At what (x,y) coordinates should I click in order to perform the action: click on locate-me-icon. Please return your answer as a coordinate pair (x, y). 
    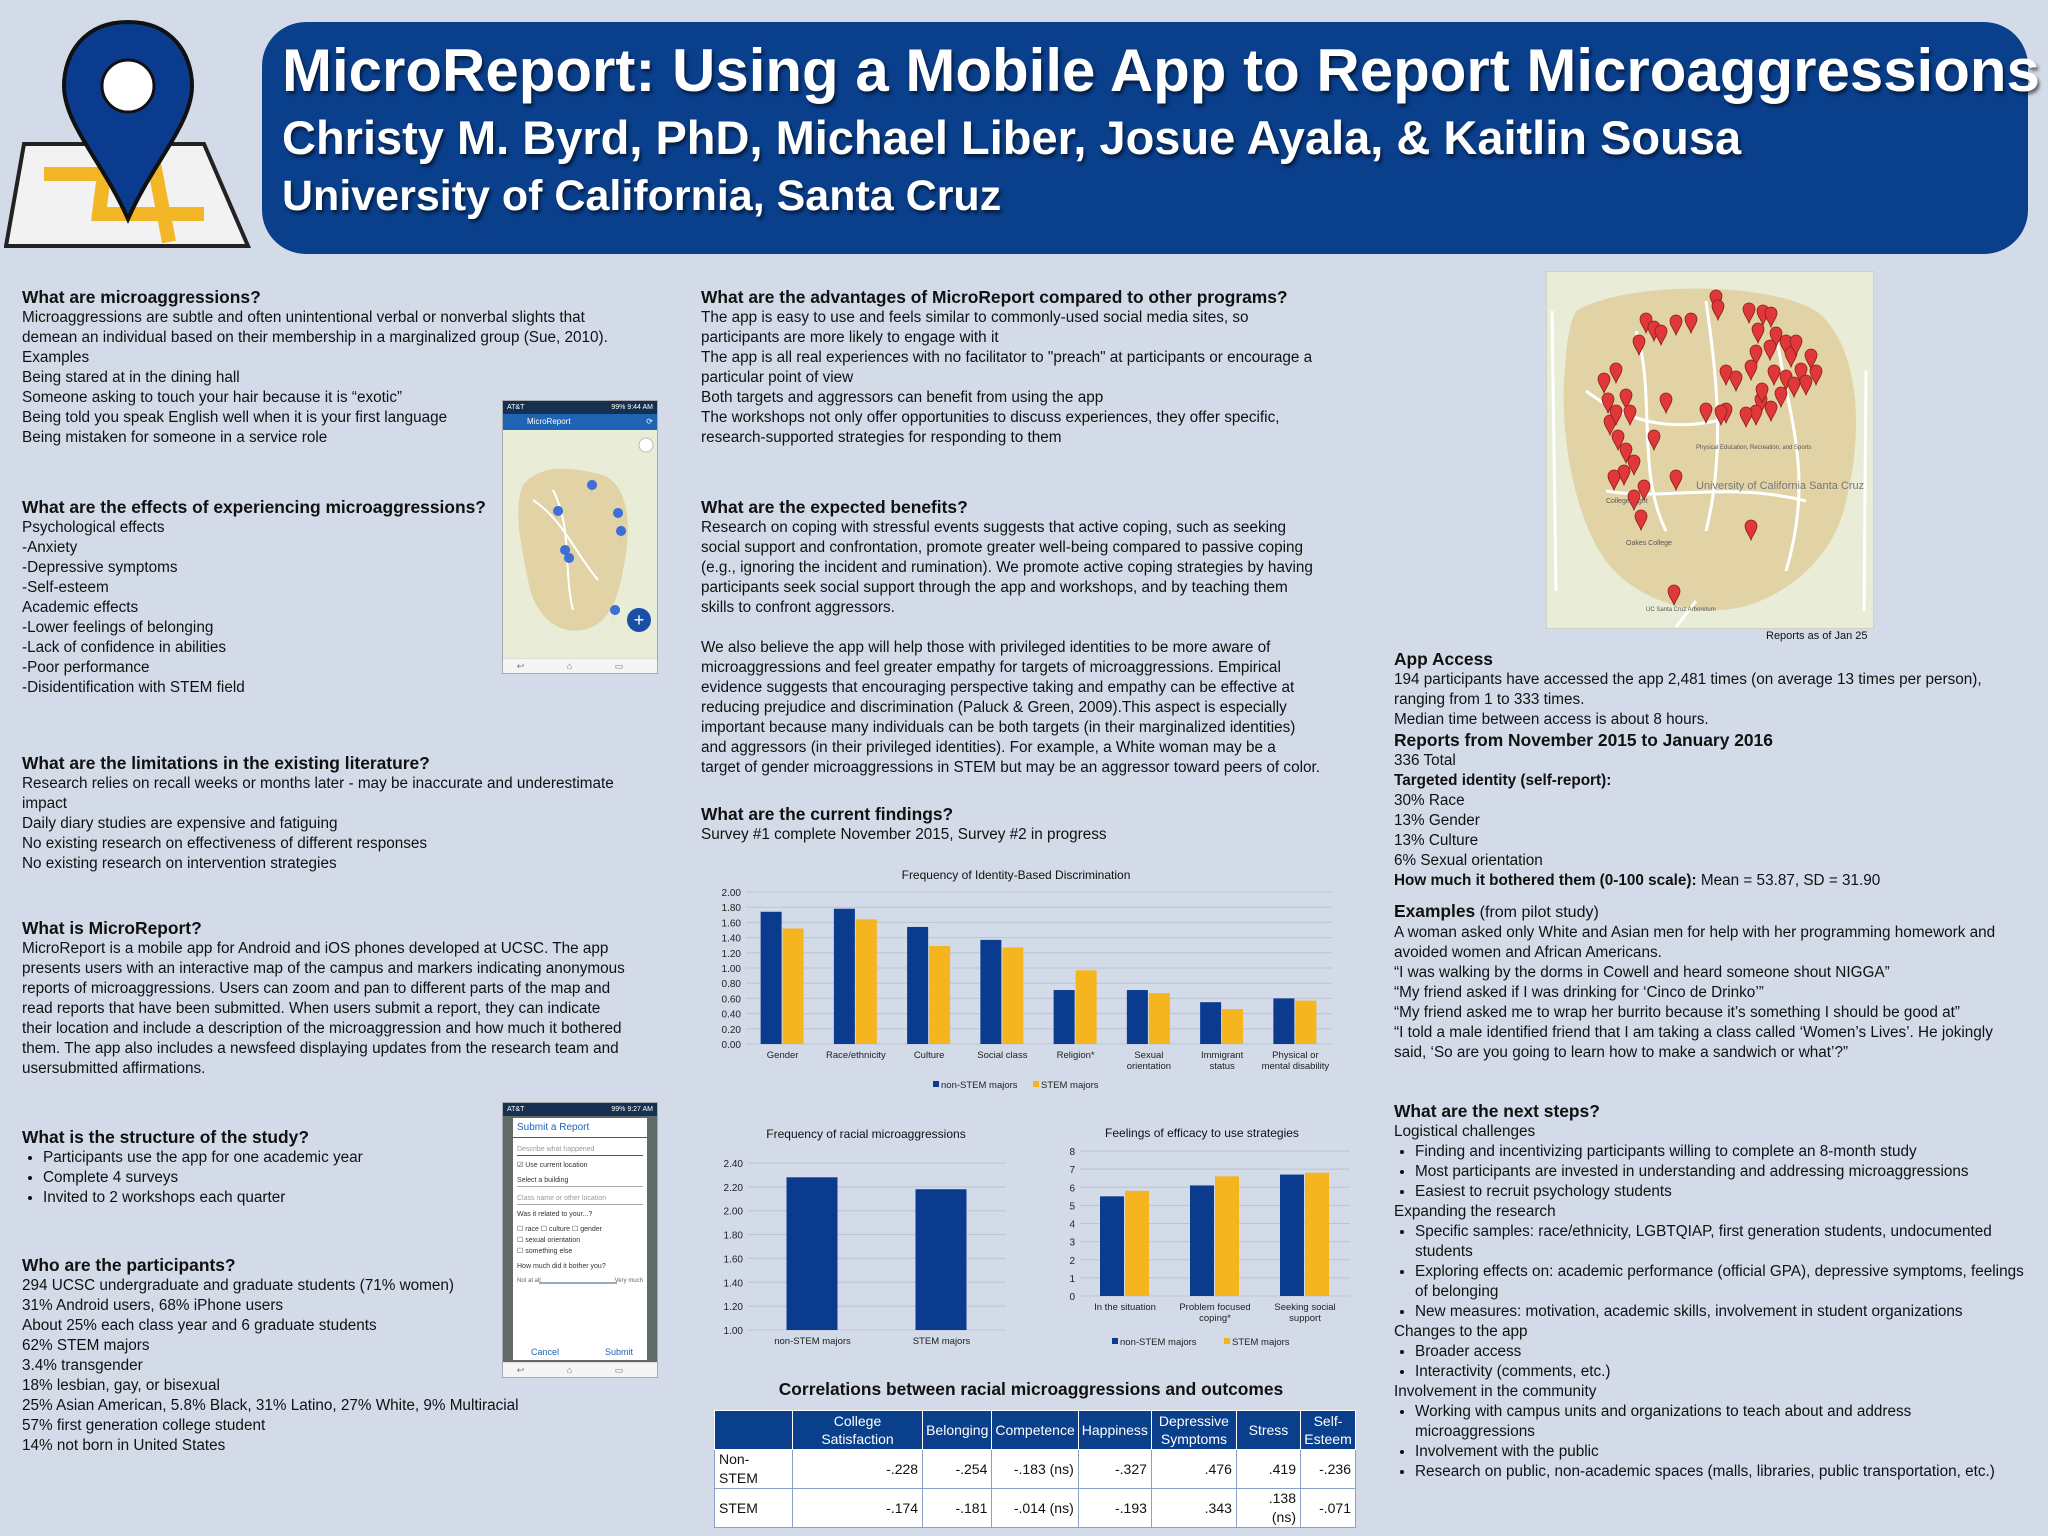
    Looking at the image, I should click on (646, 445).